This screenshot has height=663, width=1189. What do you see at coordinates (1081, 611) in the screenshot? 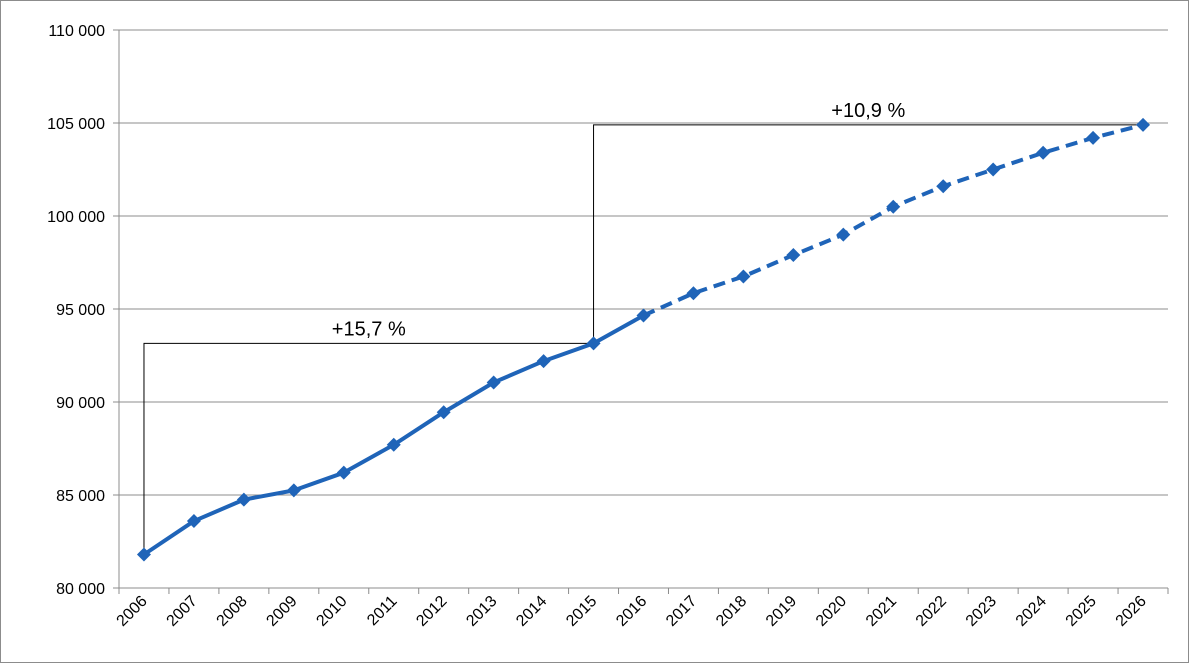
I see `x-tick-label: 2025` at bounding box center [1081, 611].